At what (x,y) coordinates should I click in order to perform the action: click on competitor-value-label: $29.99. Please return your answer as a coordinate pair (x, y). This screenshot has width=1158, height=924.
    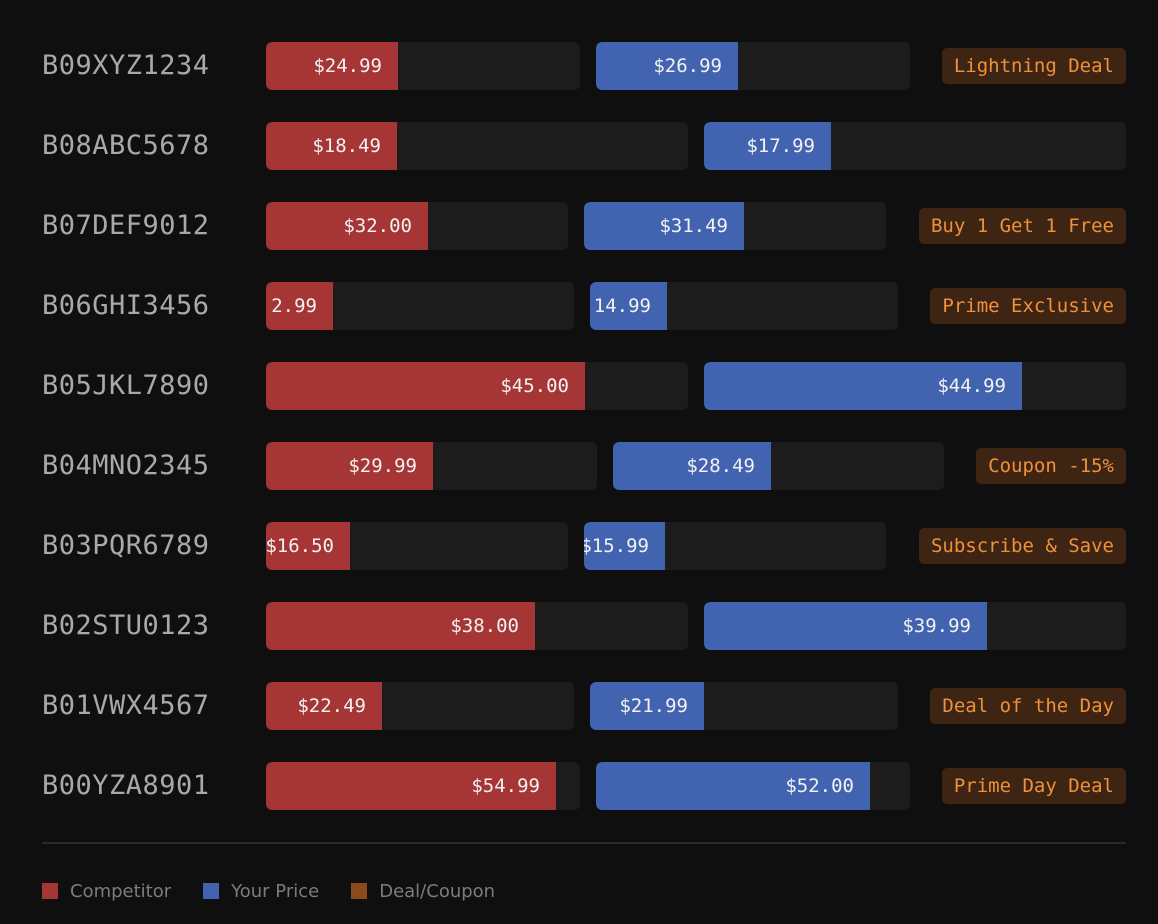
    Looking at the image, I should click on (382, 466).